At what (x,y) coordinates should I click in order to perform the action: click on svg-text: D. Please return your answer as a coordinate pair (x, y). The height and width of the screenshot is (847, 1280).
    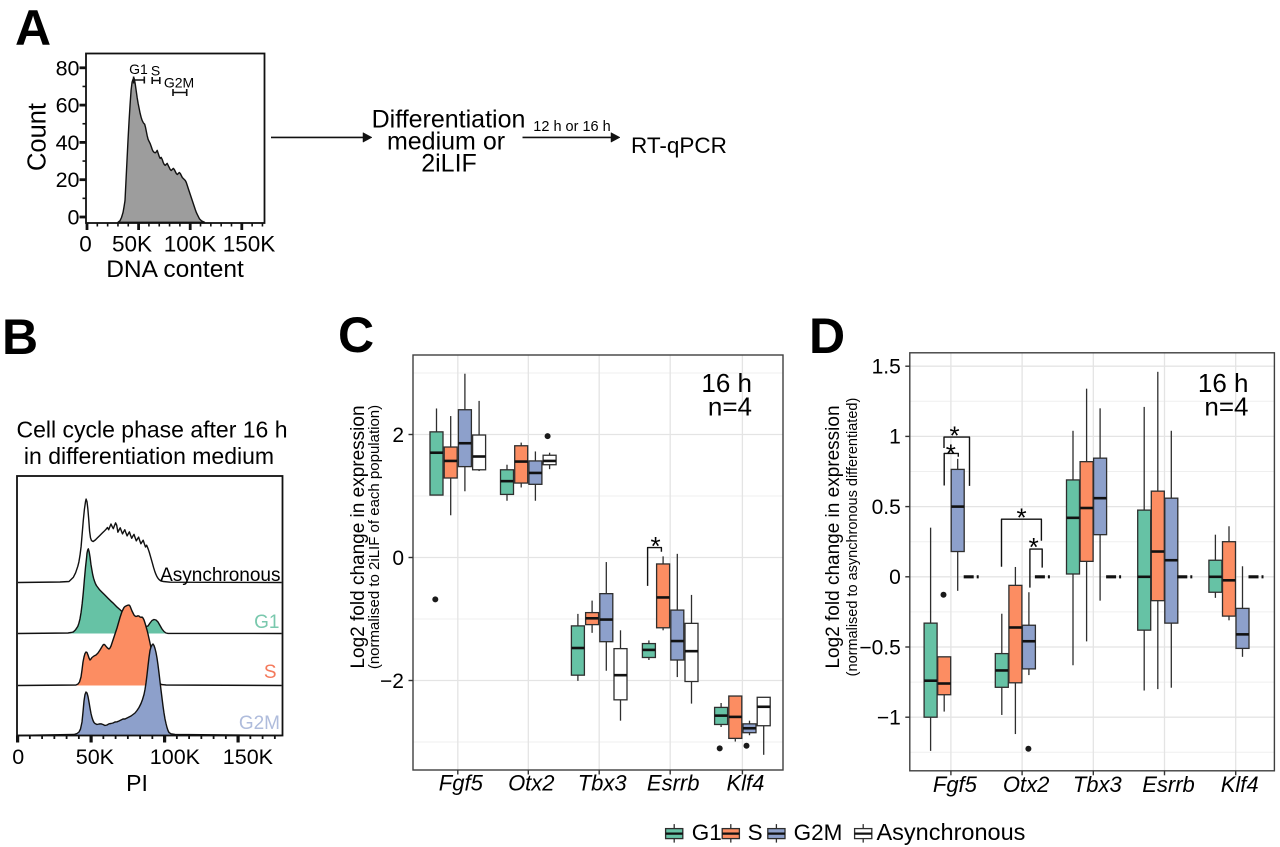
    Looking at the image, I should click on (827, 336).